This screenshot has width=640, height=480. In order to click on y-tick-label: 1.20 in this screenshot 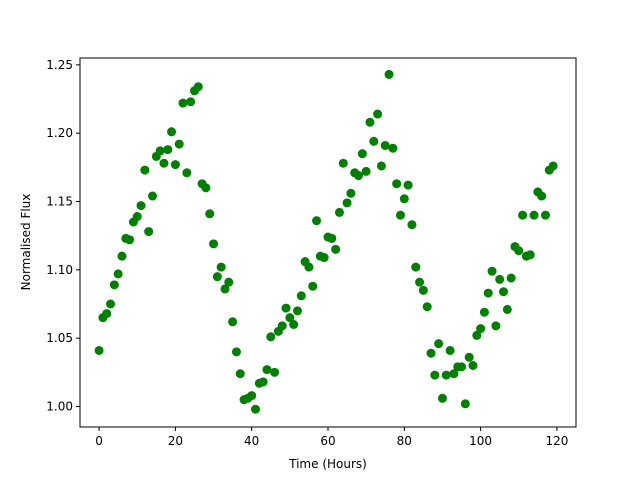, I will do `click(59, 133)`.